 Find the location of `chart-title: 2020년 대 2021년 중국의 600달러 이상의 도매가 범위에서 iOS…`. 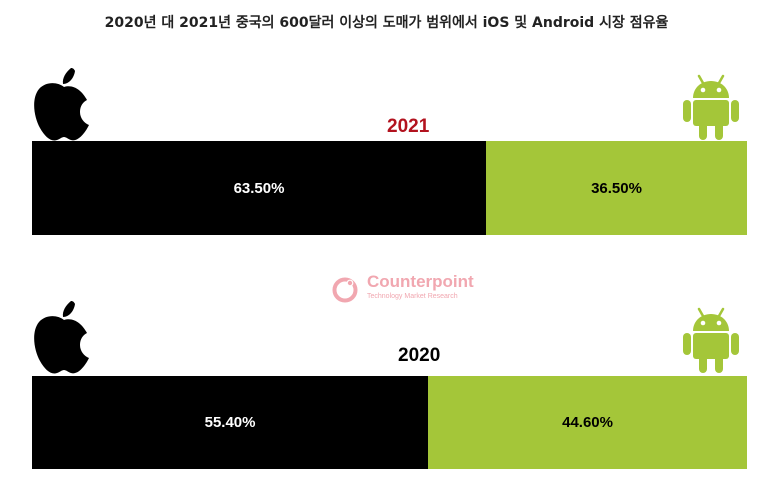

chart-title: 2020년 대 2021년 중국의 600달러 이상의 도매가 범위에서 iOS… is located at coordinates (386, 23).